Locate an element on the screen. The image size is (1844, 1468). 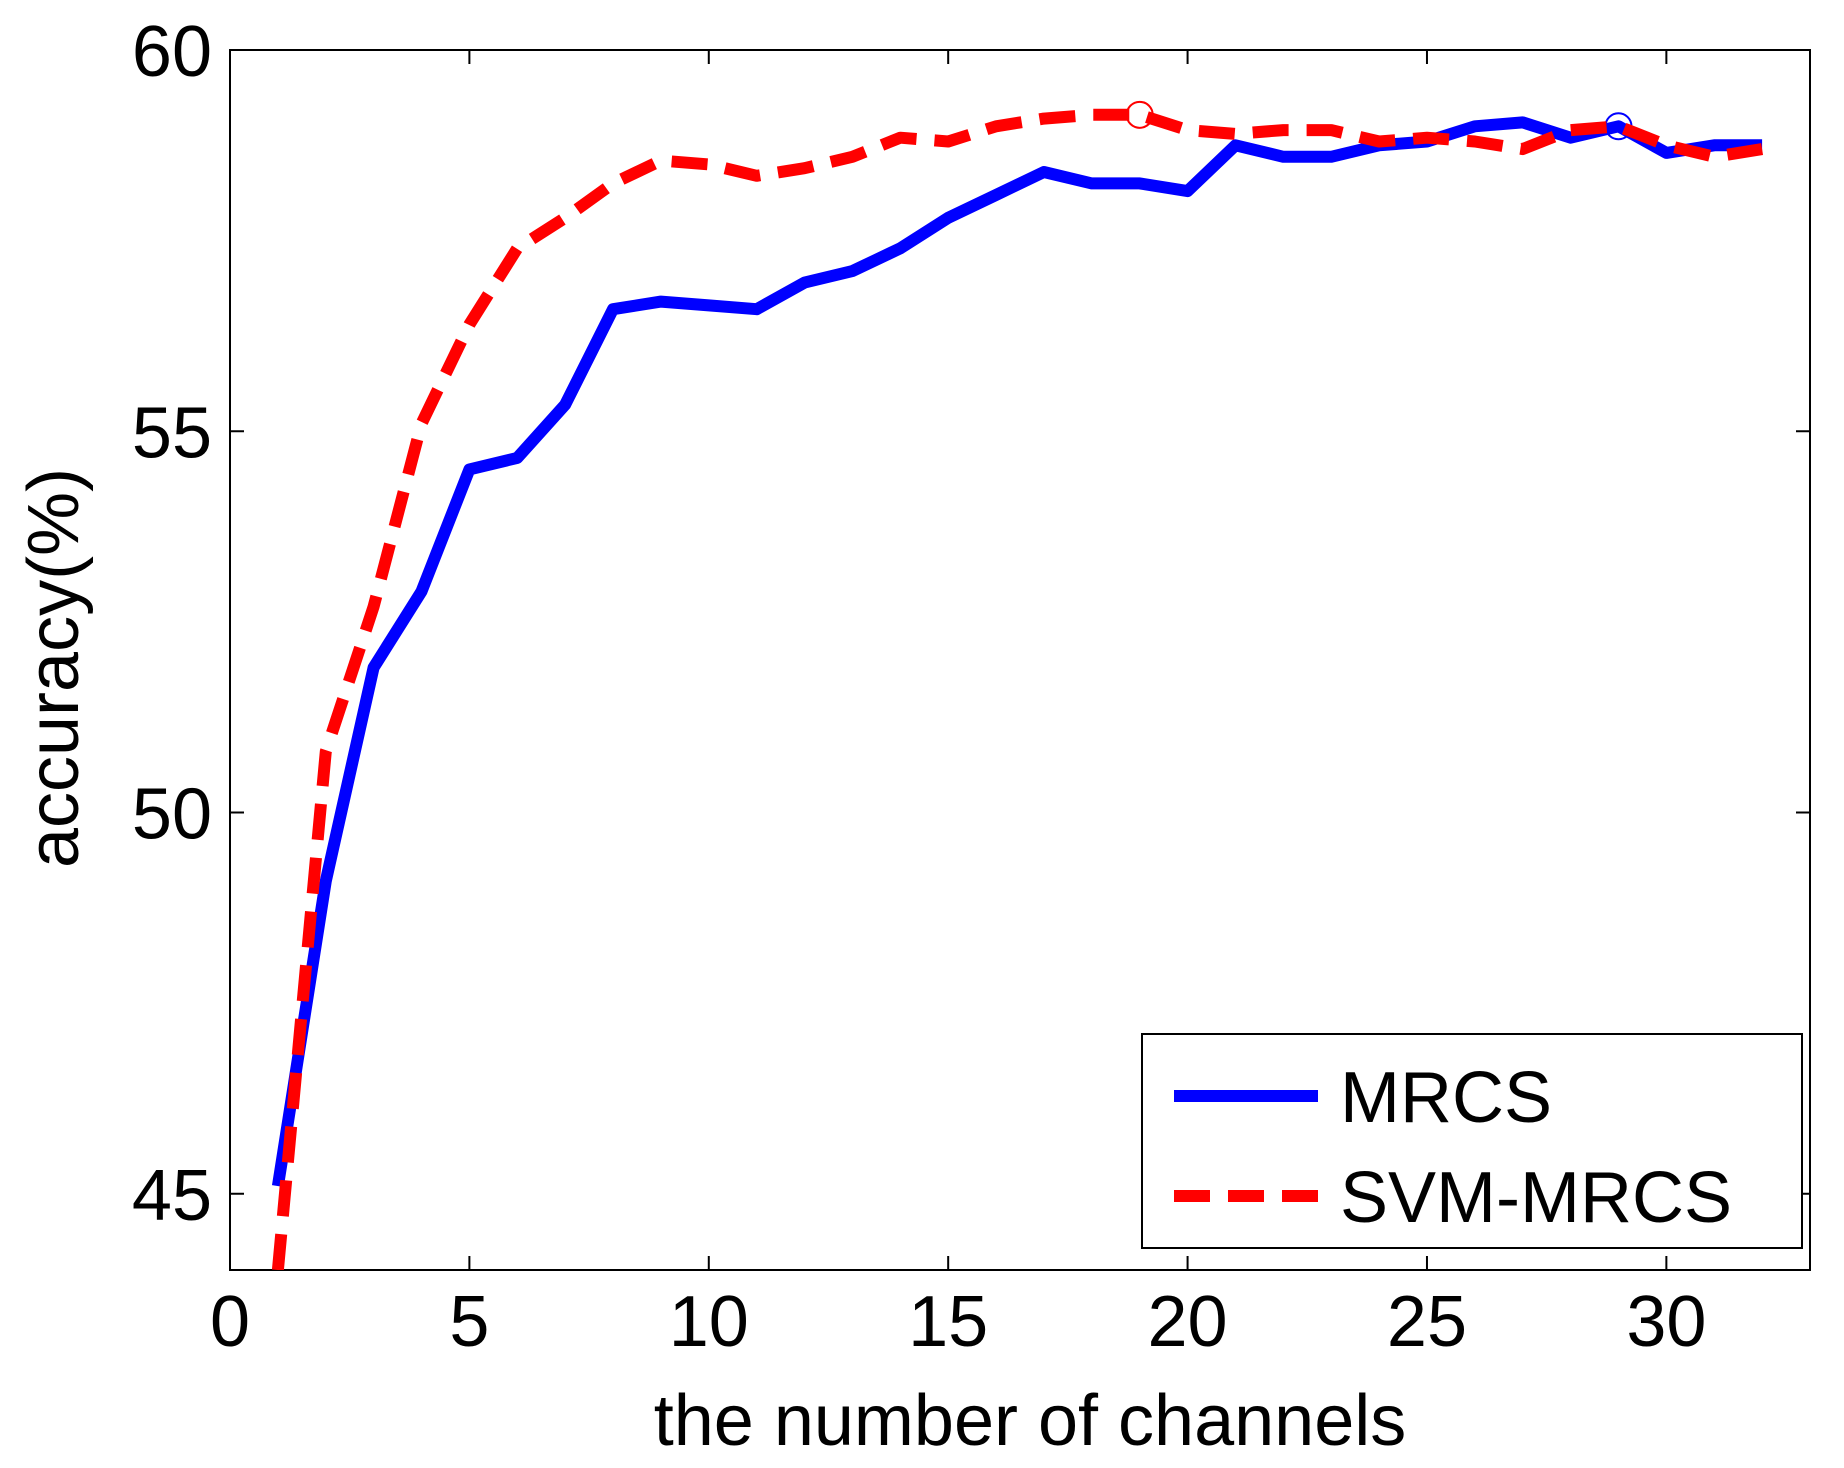
legend: MRCS SVM-MRCS is located at coordinates (1472, 1141).